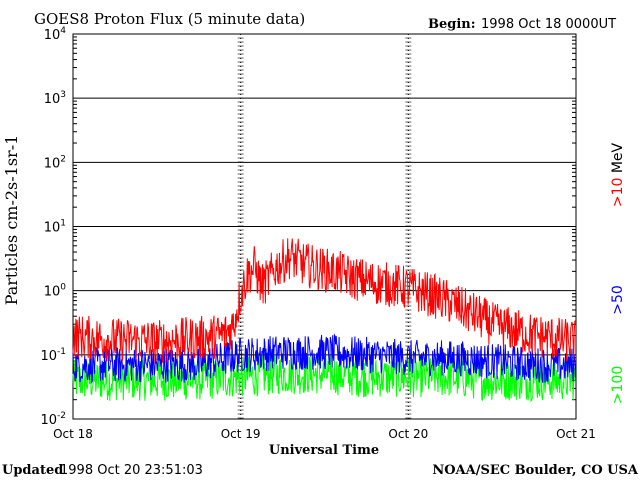  I want to click on legend: >10 MeV >50 >100, so click(618, 273).